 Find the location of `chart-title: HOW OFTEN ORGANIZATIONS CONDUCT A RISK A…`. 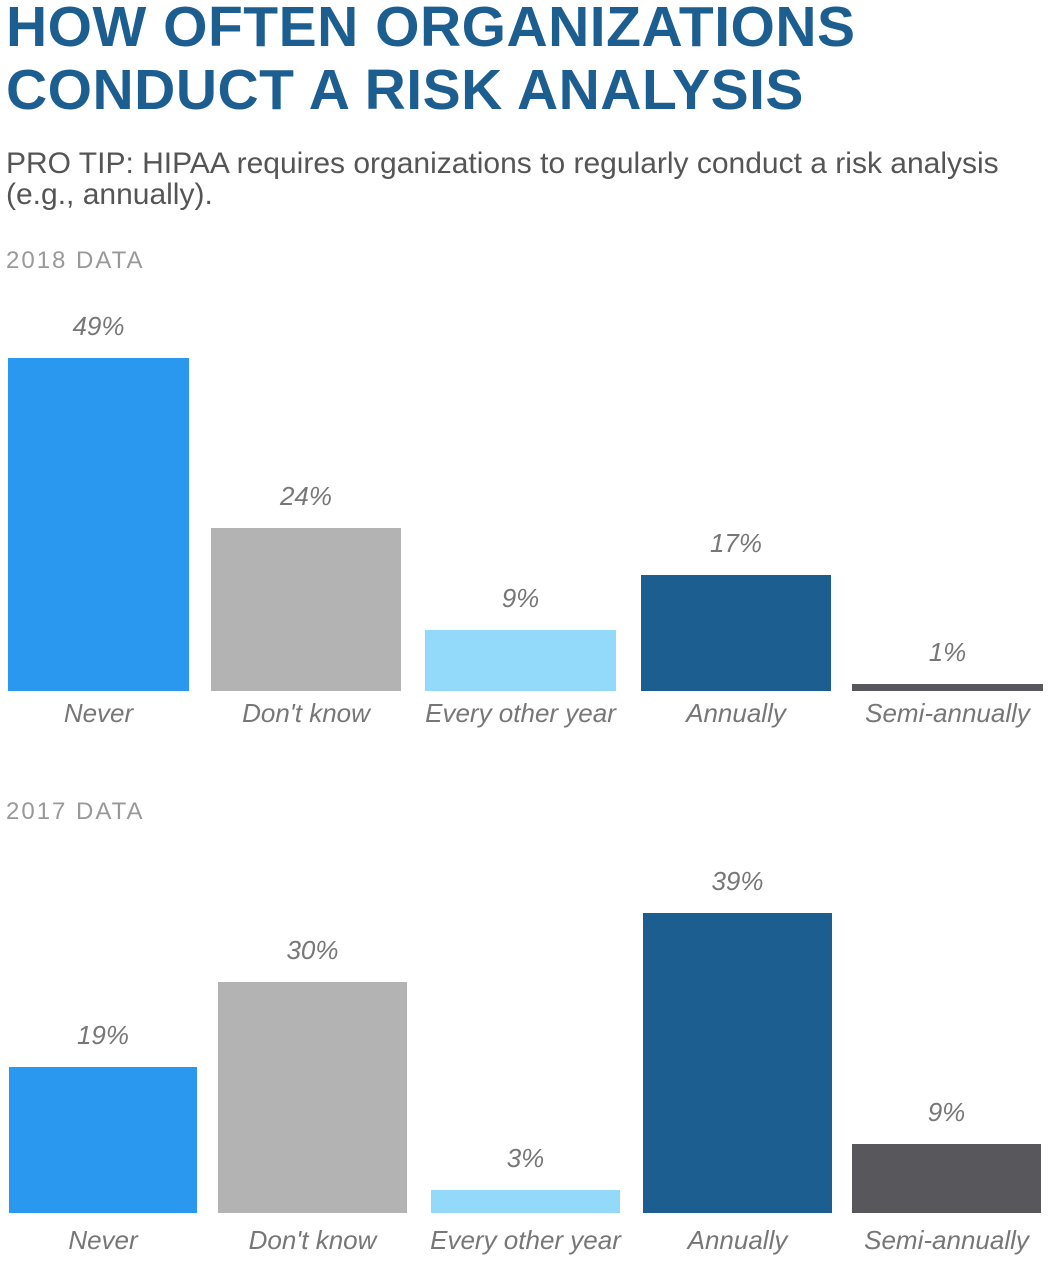

chart-title: HOW OFTEN ORGANIZATIONS CONDUCT A RISK A… is located at coordinates (431, 61).